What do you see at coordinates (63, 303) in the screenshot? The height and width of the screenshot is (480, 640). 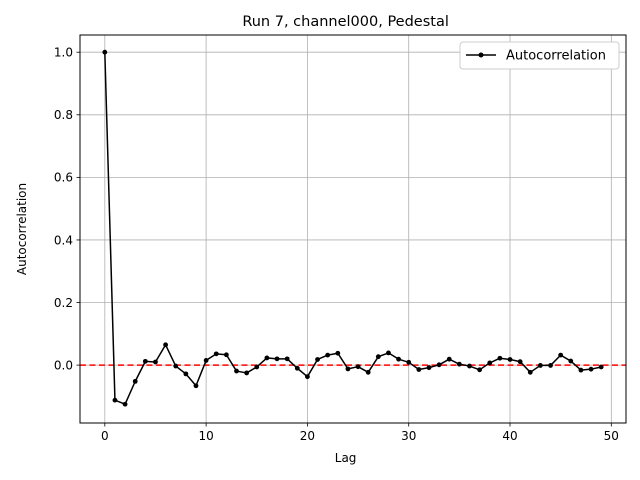 I see `y-tick-label: 0.2` at bounding box center [63, 303].